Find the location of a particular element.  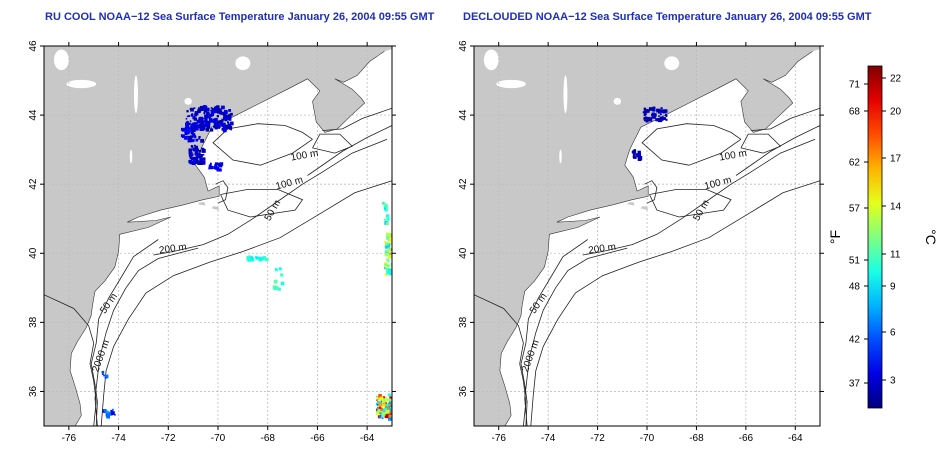

celsius-tick-label: 9 is located at coordinates (893, 287).